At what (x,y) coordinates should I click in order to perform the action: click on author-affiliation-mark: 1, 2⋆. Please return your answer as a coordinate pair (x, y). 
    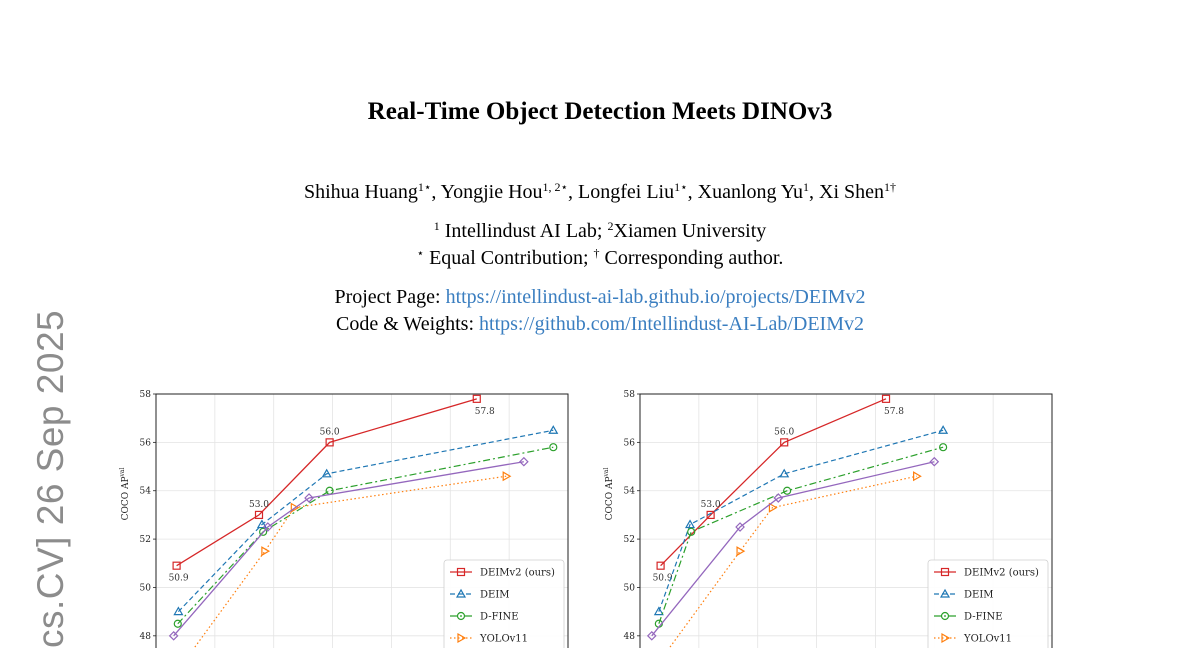
    Looking at the image, I should click on (555, 187).